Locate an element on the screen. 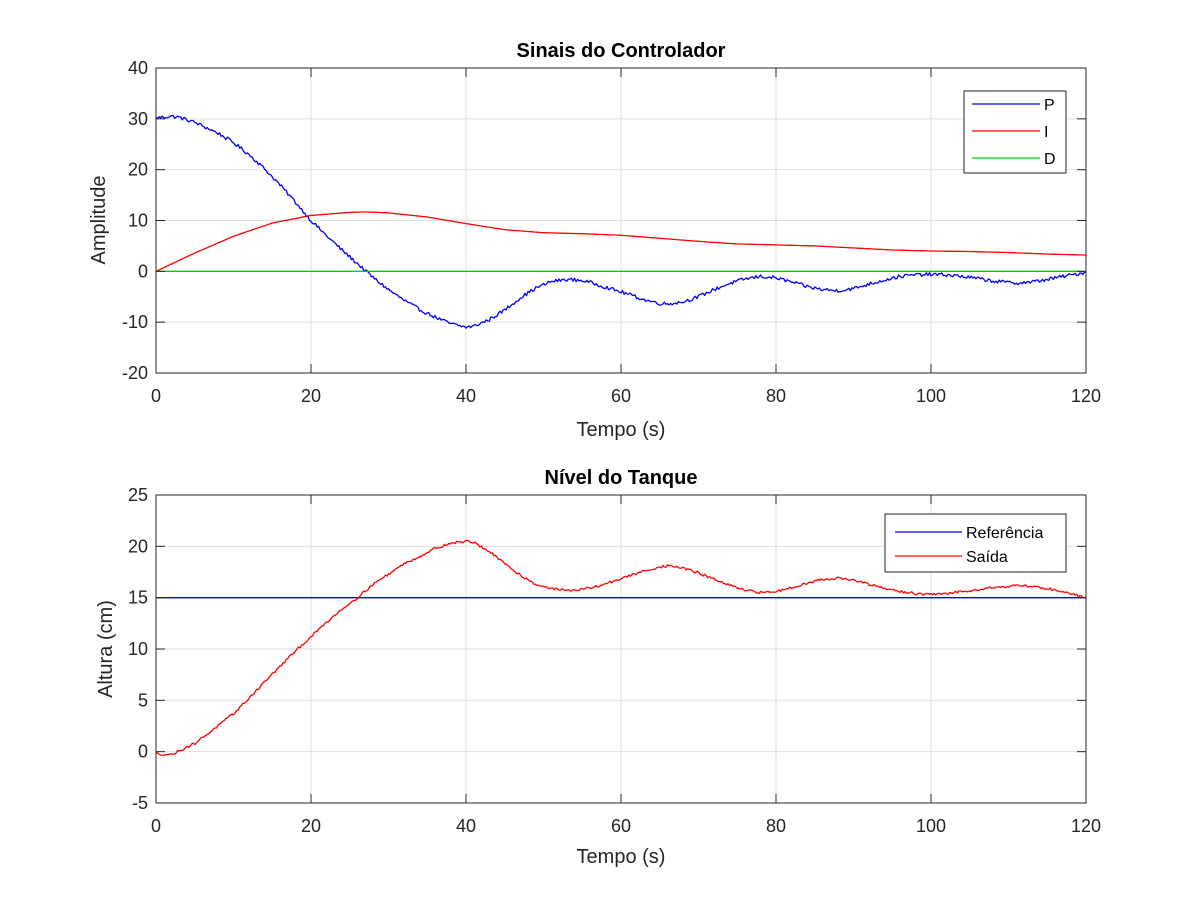 The image size is (1200, 900). legend-label: P is located at coordinates (1049, 105).